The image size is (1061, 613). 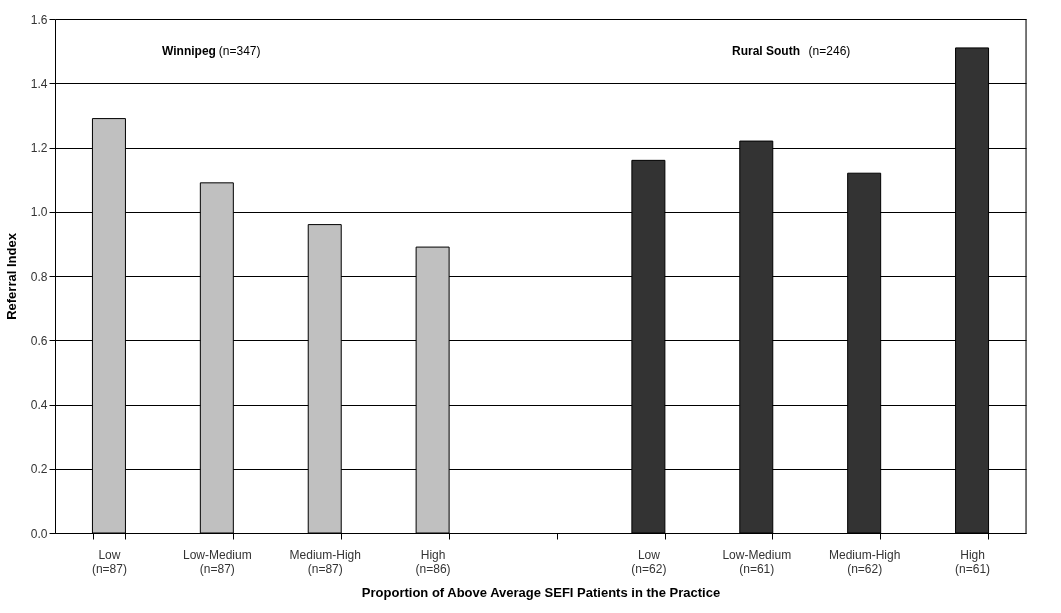 I want to click on annotation: (n=246), so click(x=829, y=51).